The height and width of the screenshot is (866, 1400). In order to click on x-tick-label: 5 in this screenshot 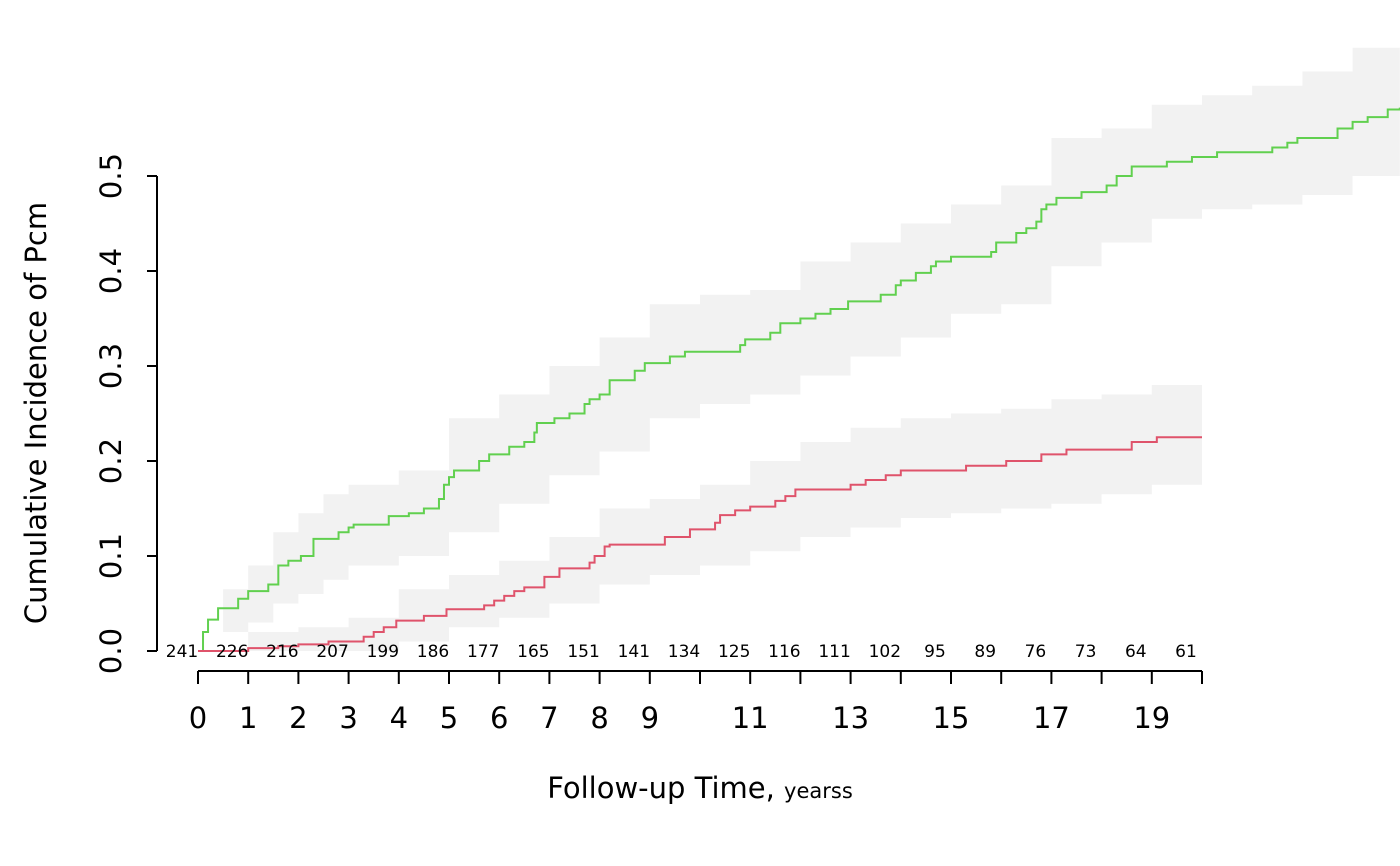, I will do `click(449, 718)`.